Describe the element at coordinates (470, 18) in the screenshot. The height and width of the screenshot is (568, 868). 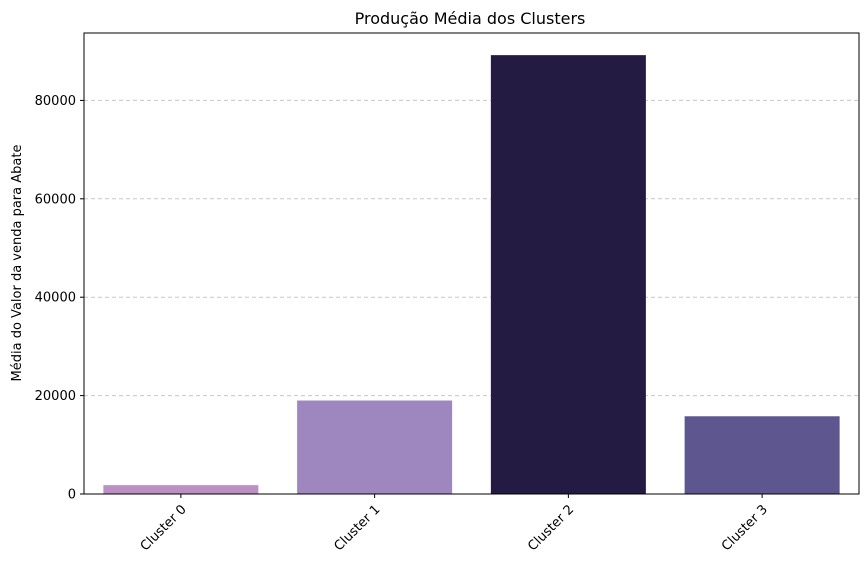
I see `chart-title: Produção Média dos Clusters` at that location.